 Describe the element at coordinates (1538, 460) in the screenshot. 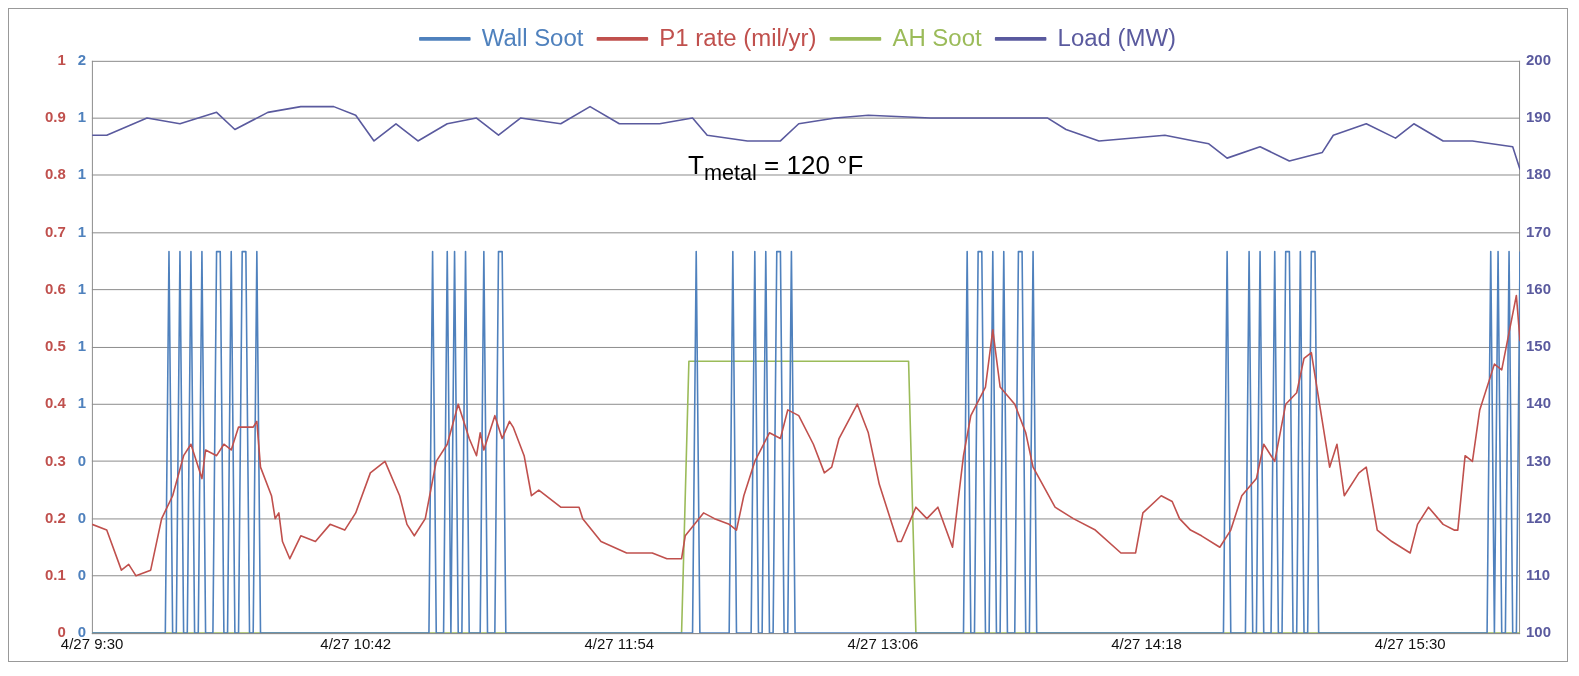

I see `y3-tick-label: 130` at that location.